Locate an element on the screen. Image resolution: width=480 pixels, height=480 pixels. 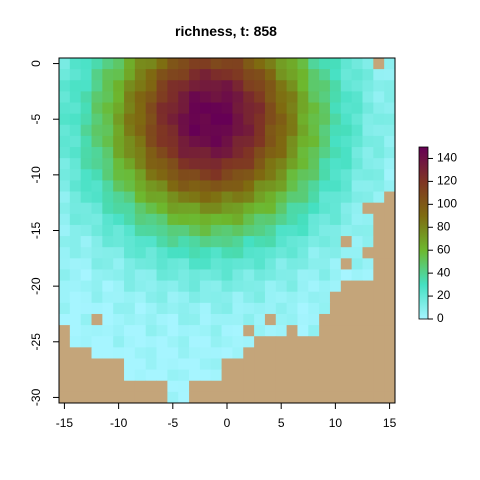
x-tick-label: -5 is located at coordinates (172, 423).